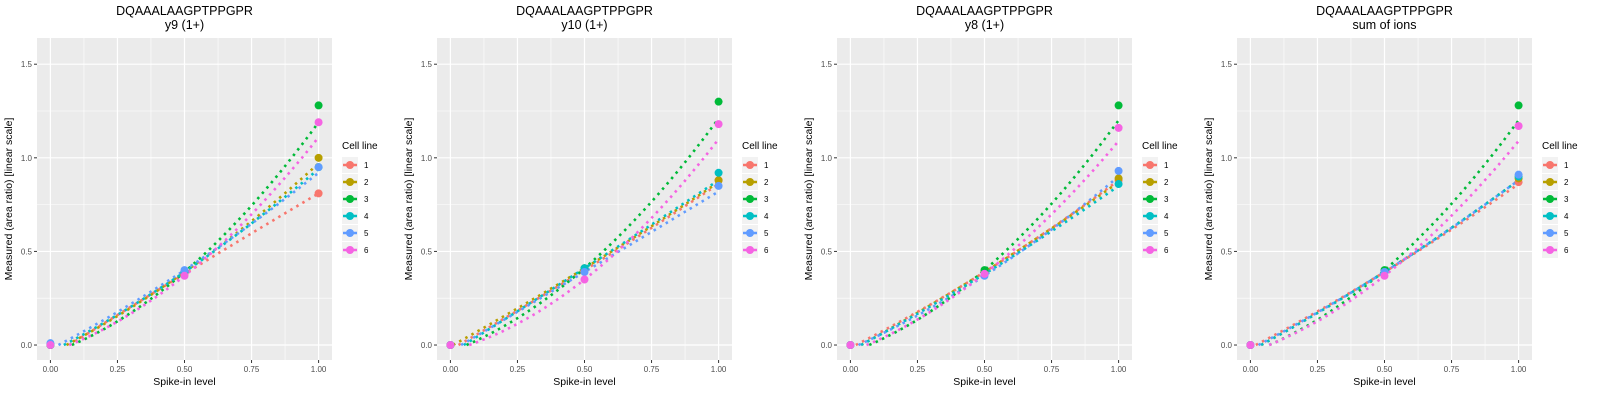 The height and width of the screenshot is (405, 1600). I want to click on chart-subtitle: sum of ions, so click(1385, 25).